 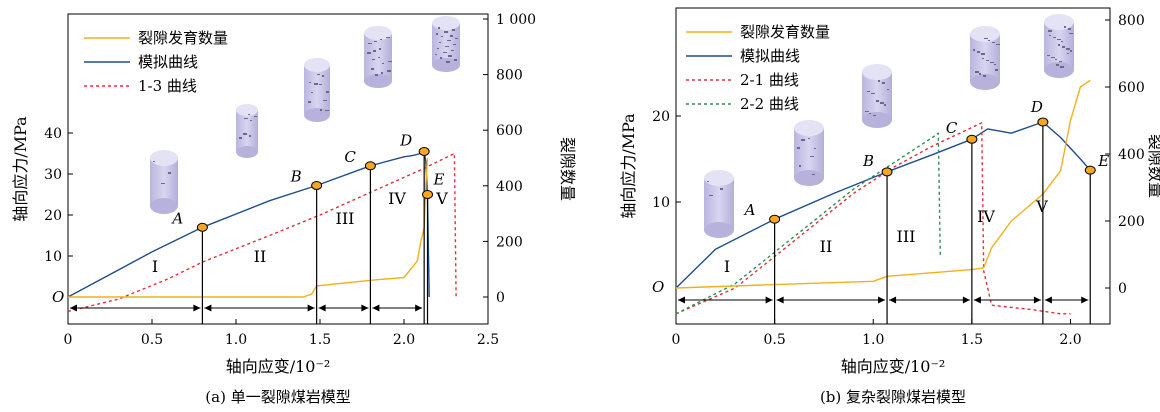 What do you see at coordinates (68, 340) in the screenshot?
I see `x-tick-label: 0` at bounding box center [68, 340].